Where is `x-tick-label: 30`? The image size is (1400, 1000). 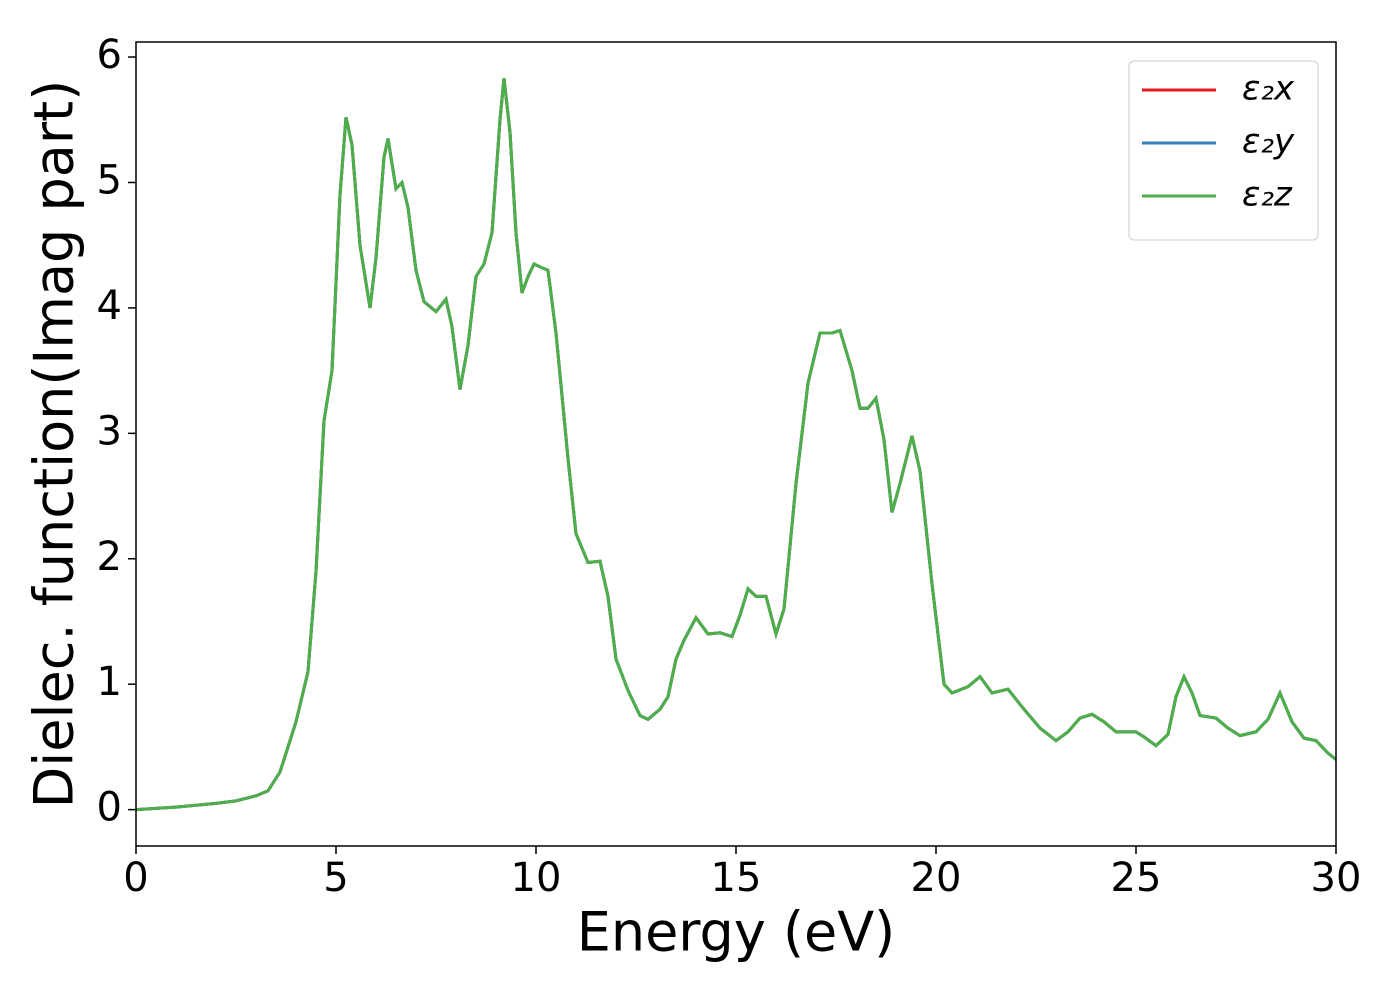 x-tick-label: 30 is located at coordinates (1336, 878).